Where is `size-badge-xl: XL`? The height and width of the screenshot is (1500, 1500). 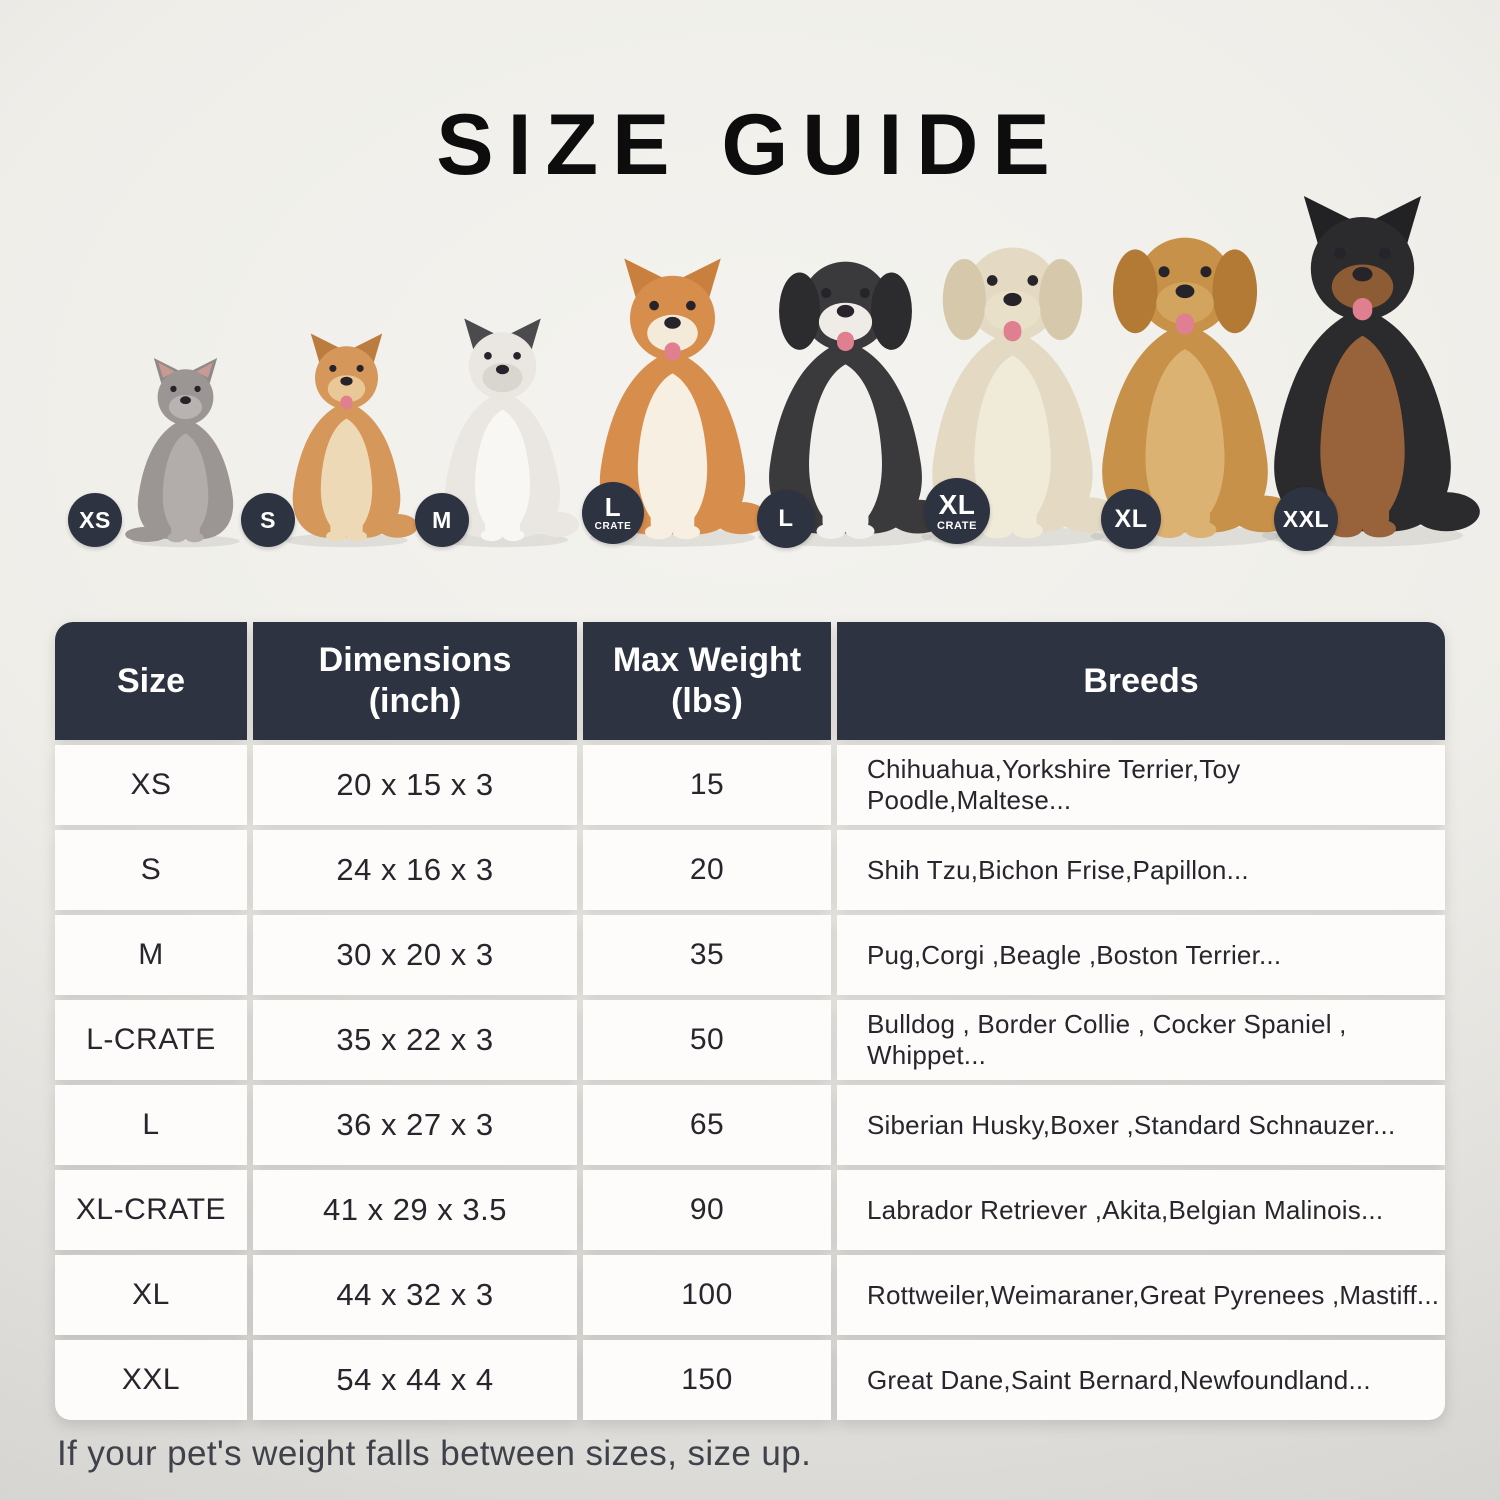 size-badge-xl: XL is located at coordinates (1131, 519).